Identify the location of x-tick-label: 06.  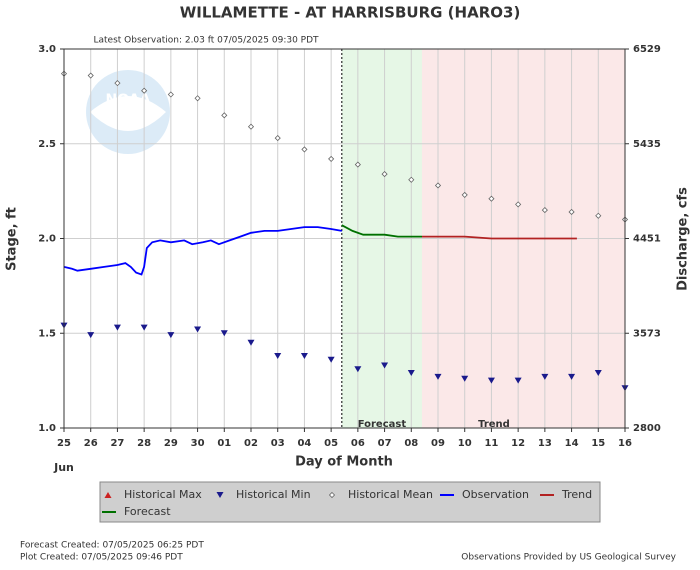
(358, 443).